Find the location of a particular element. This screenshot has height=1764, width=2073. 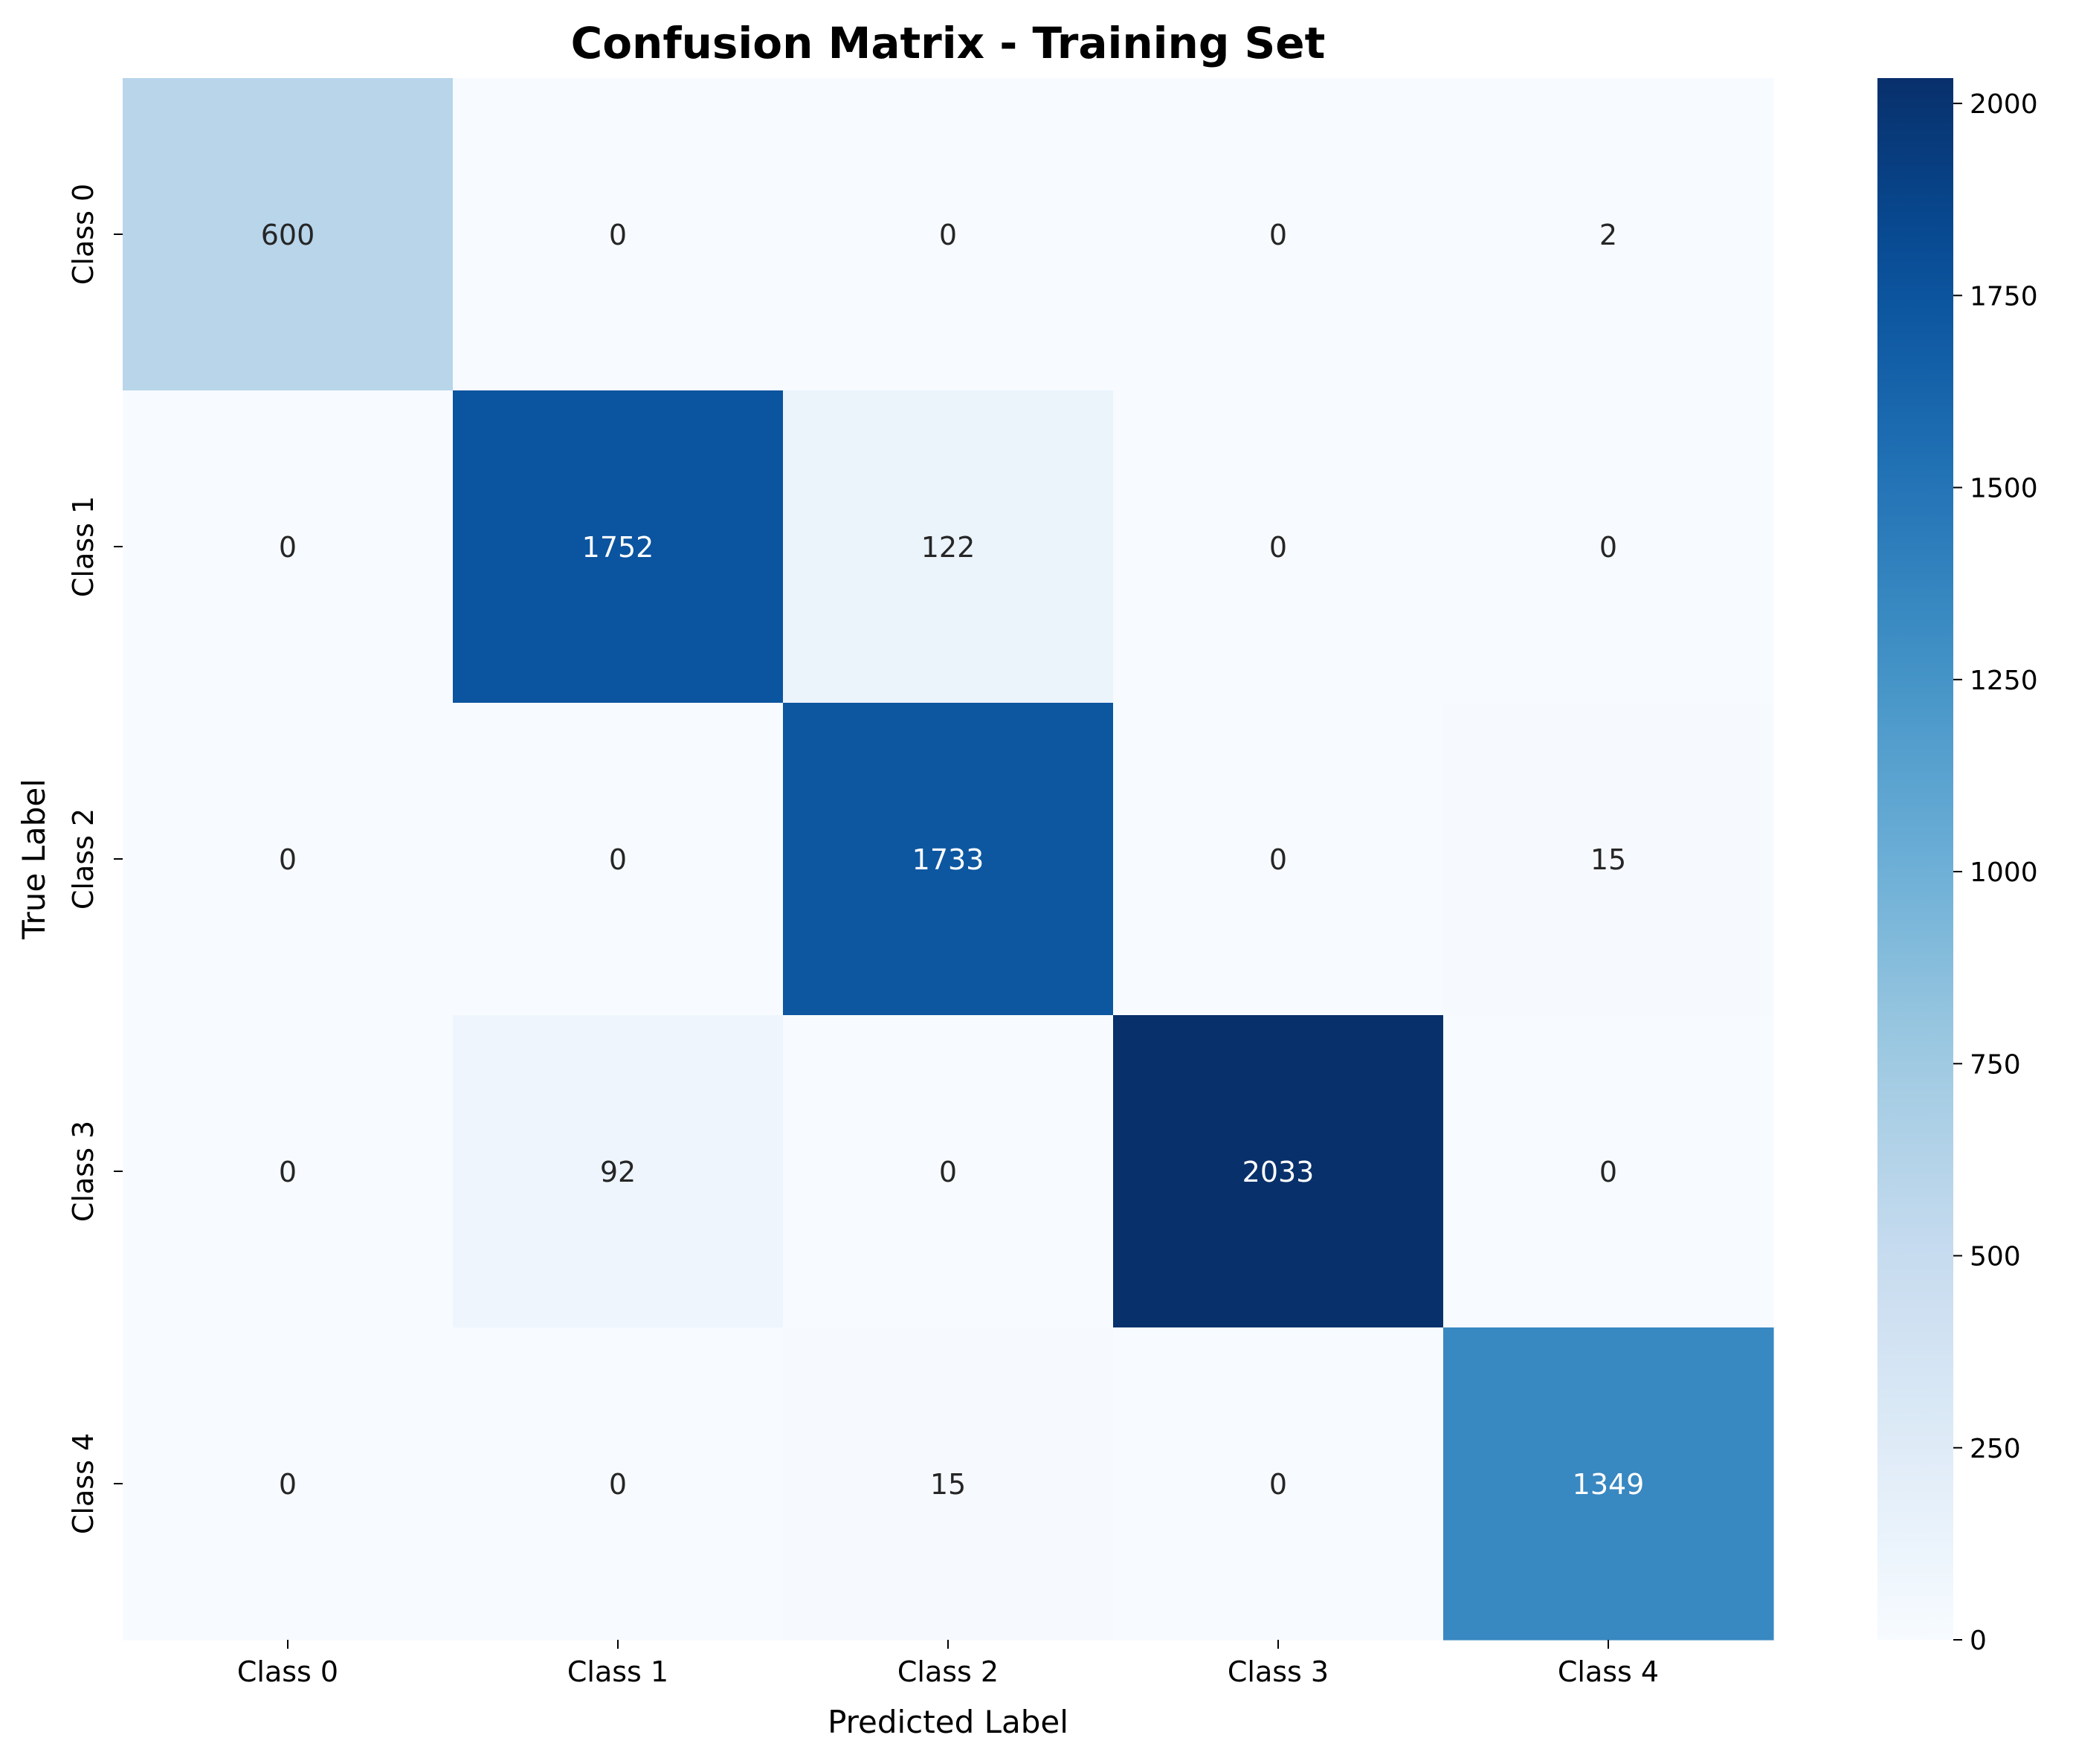

cell-value-label: 92 is located at coordinates (618, 1172).